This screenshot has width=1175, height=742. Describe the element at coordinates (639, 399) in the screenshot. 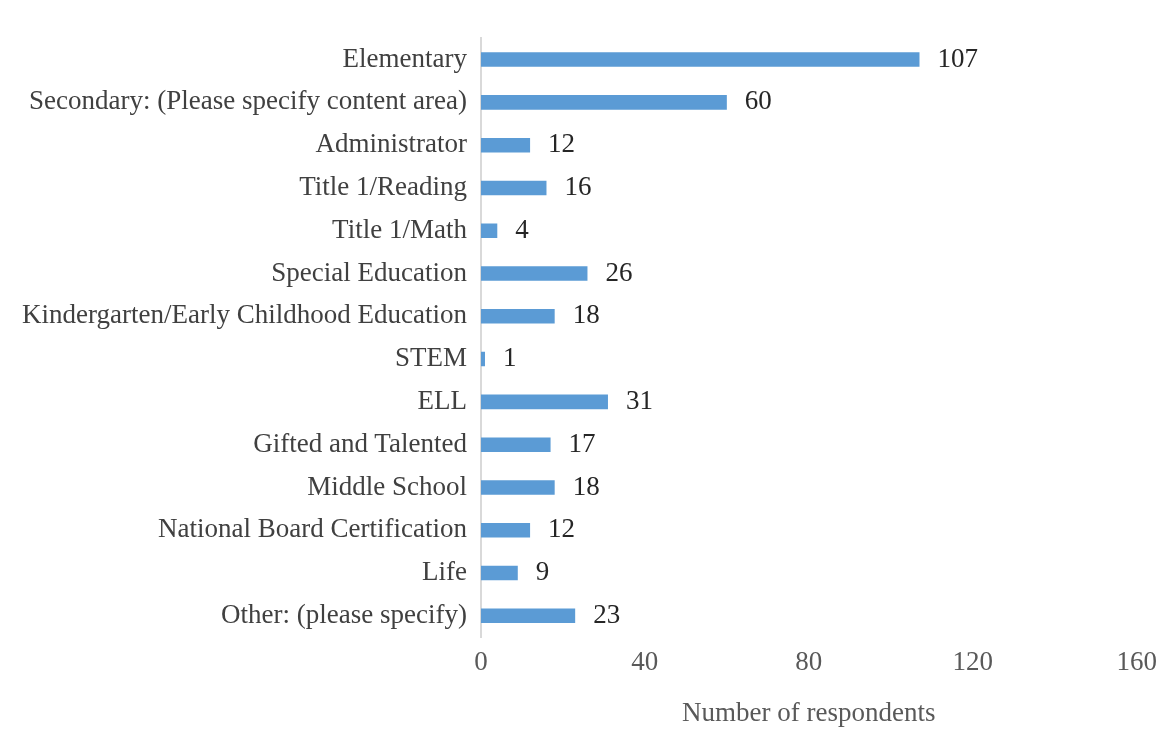

I see `data-label: 31` at that location.